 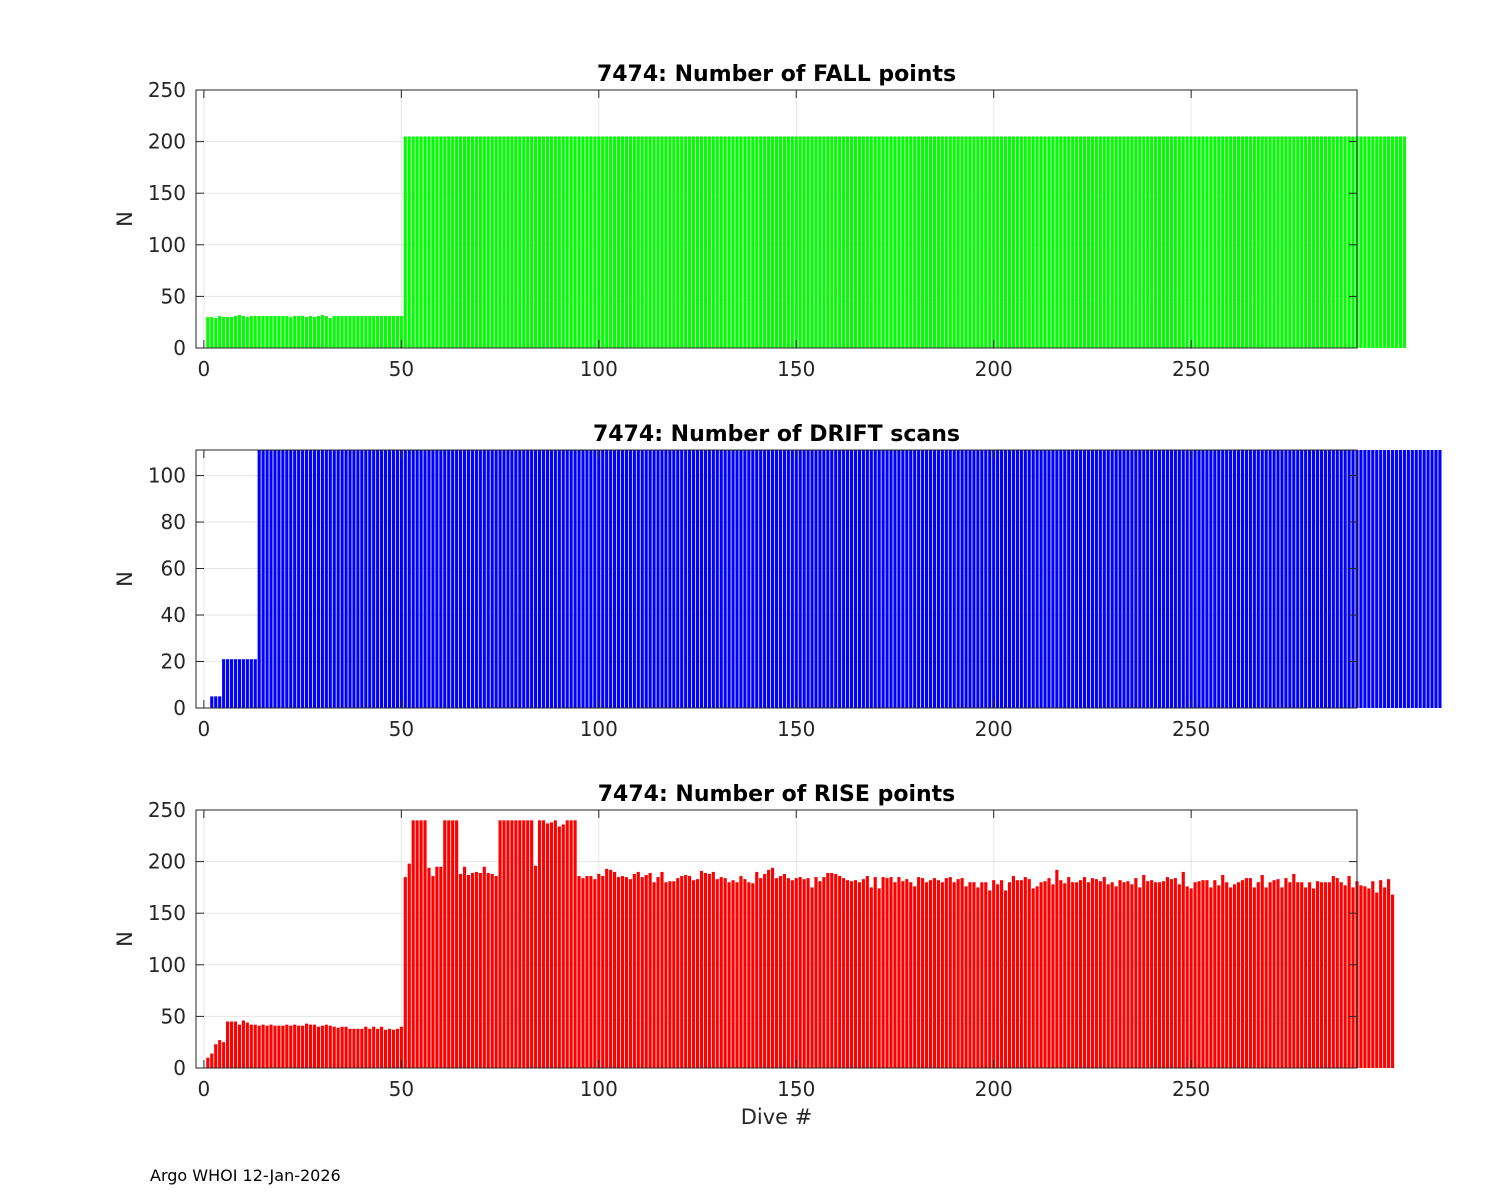 I want to click on y-tick-label: 50, so click(x=173, y=1016).